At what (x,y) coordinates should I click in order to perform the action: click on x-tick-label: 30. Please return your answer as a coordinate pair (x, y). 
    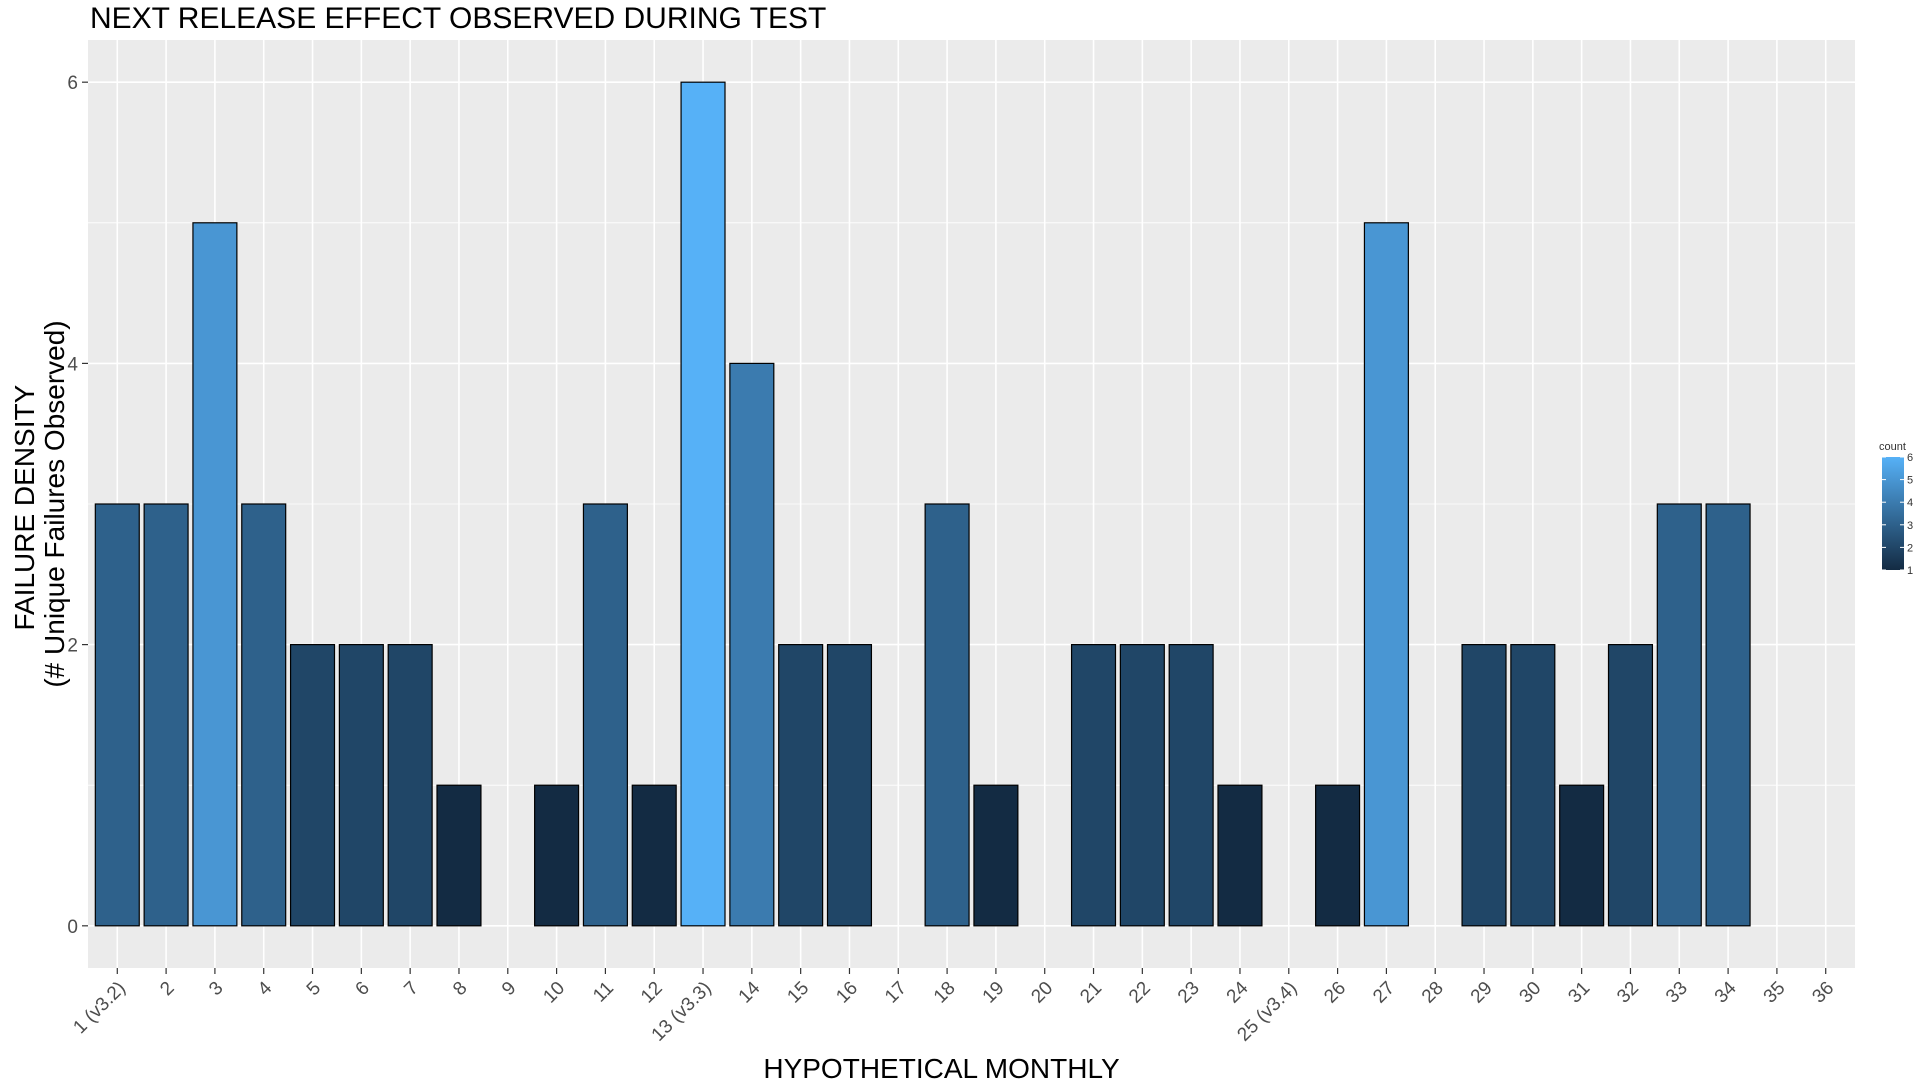
    Looking at the image, I should click on (1531, 993).